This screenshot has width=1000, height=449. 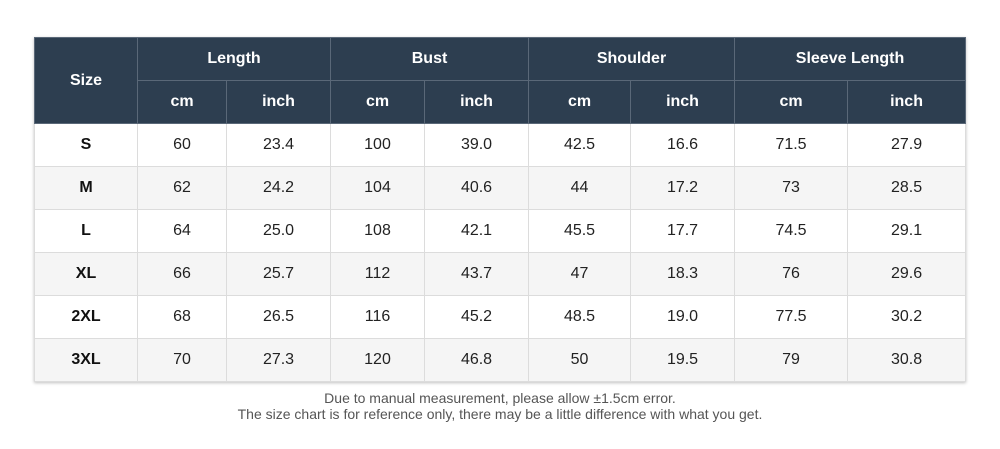 I want to click on bust-header: Bust, so click(x=430, y=59).